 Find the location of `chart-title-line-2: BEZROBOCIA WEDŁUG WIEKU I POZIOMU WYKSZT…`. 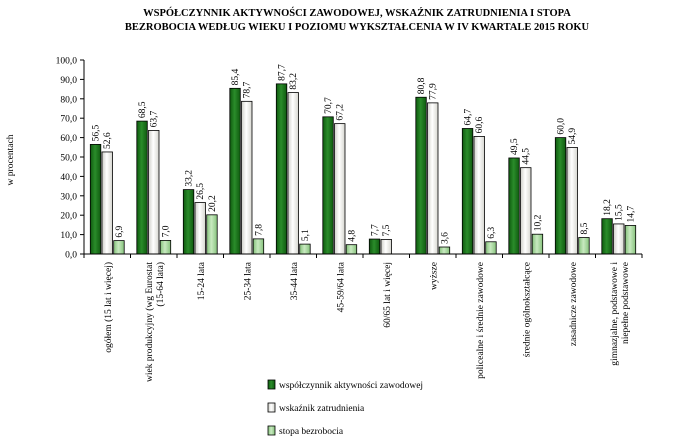

chart-title-line-2: BEZROBOCIA WEDŁUG WIEKU I POZIOMU WYKSZT… is located at coordinates (357, 27).